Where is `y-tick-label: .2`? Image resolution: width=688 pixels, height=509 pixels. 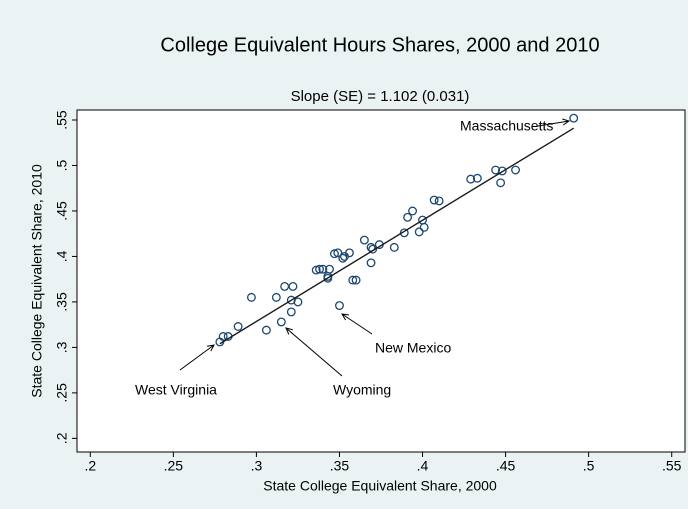 y-tick-label: .2 is located at coordinates (62, 438).